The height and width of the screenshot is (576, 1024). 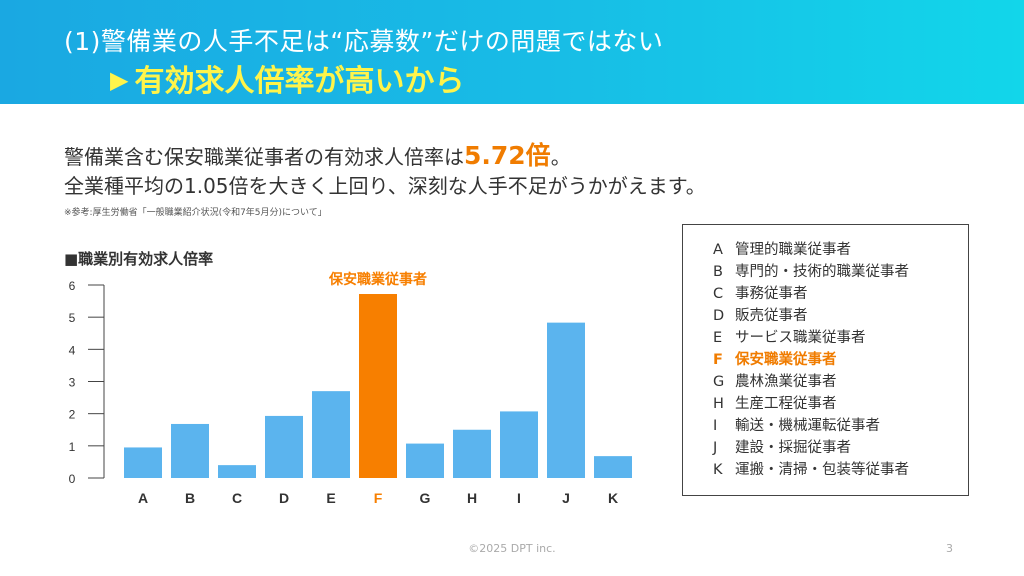 What do you see at coordinates (425, 460) in the screenshot?
I see `bar-g` at bounding box center [425, 460].